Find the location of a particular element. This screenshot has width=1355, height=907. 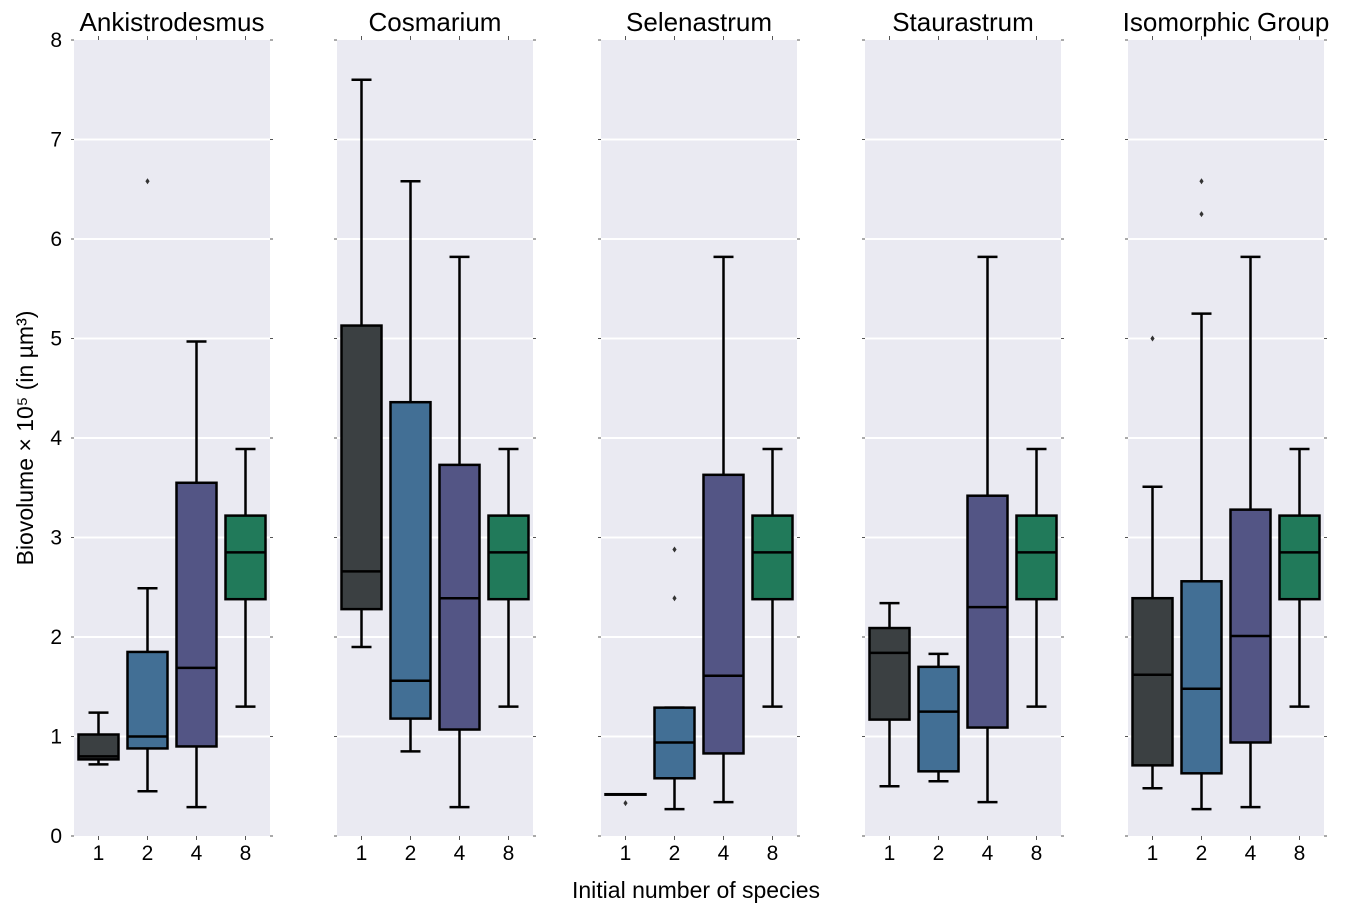

panel-title: Cosmarium is located at coordinates (435, 22).